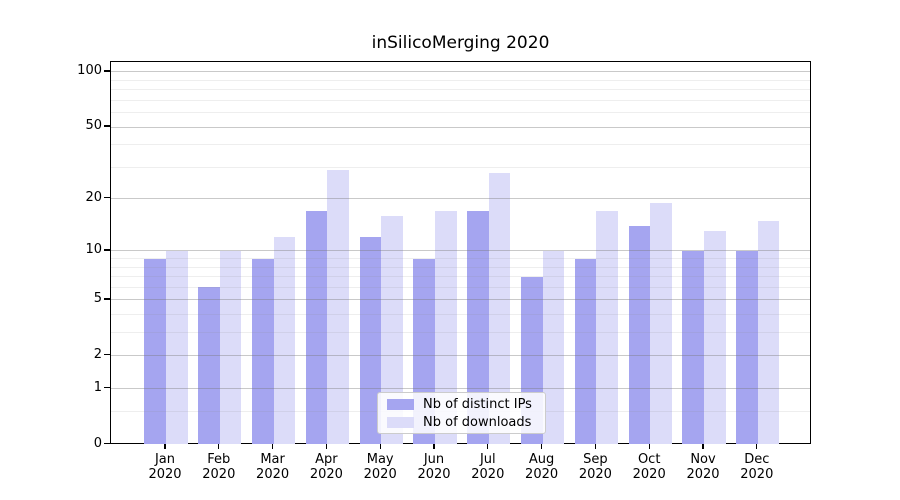  What do you see at coordinates (649, 446) in the screenshot?
I see `xtick-mark-oct` at bounding box center [649, 446].